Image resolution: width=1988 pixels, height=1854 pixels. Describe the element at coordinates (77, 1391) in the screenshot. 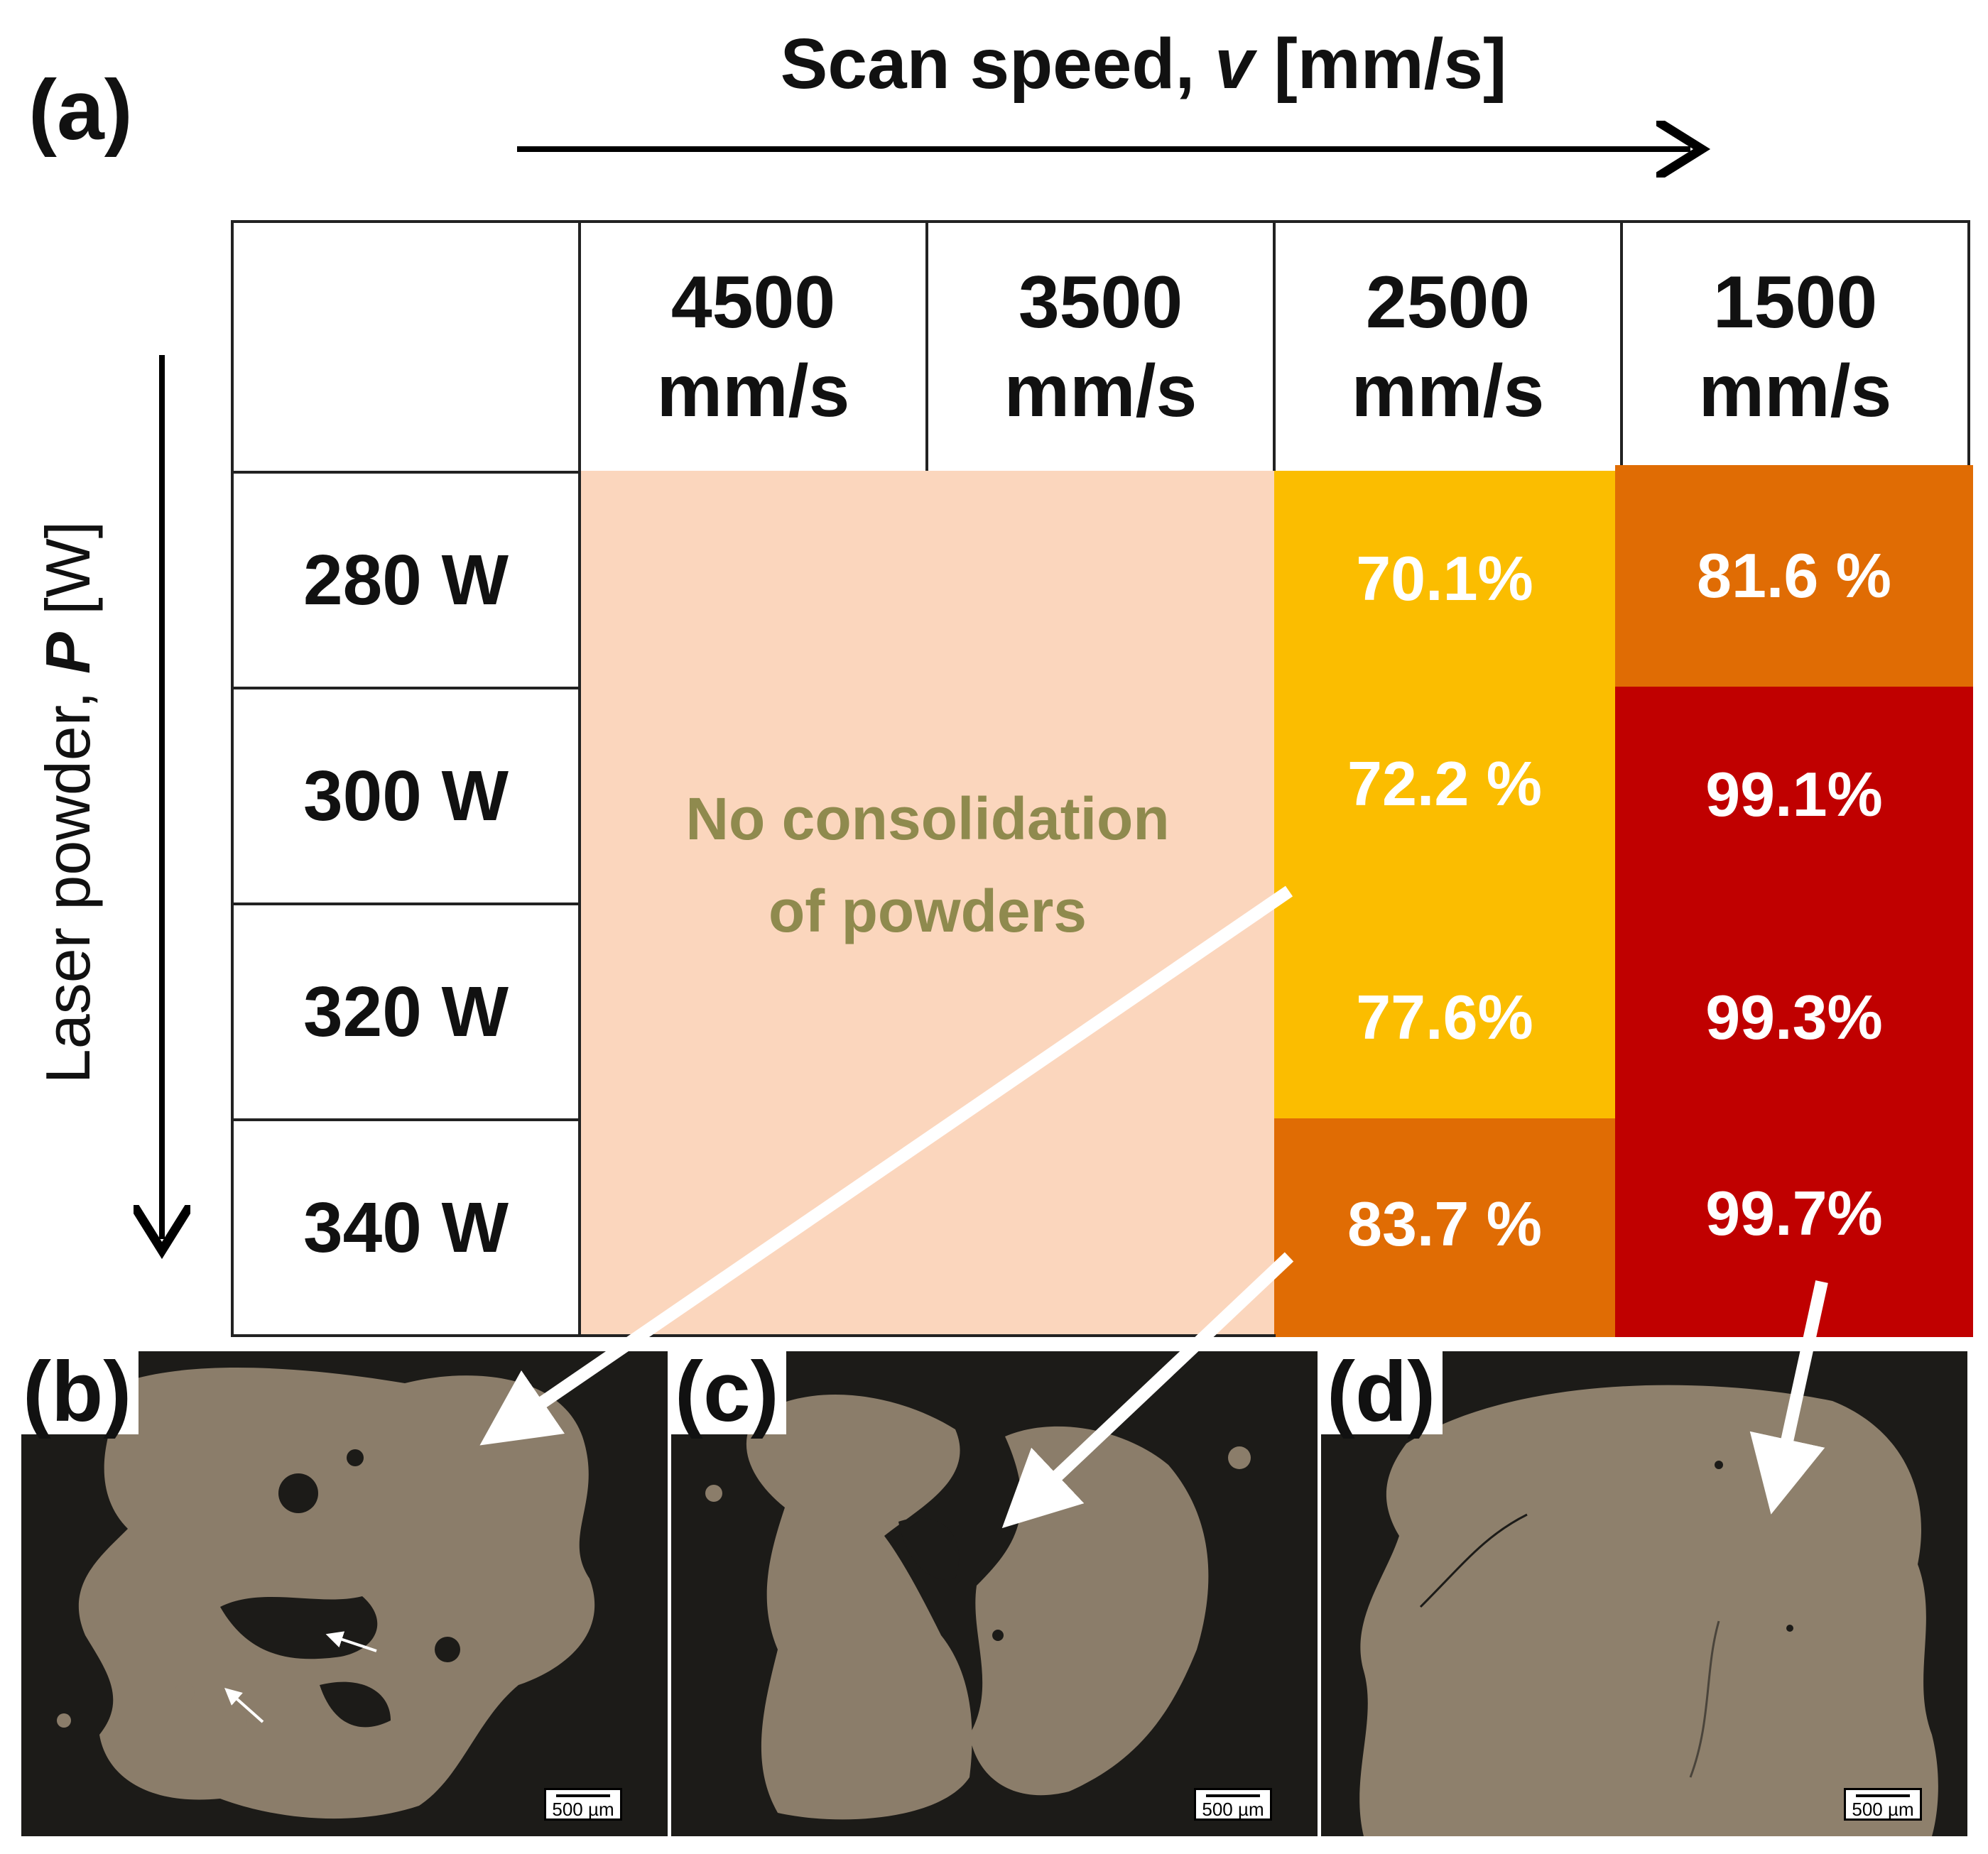

I see `panel-label-b: (b)` at that location.